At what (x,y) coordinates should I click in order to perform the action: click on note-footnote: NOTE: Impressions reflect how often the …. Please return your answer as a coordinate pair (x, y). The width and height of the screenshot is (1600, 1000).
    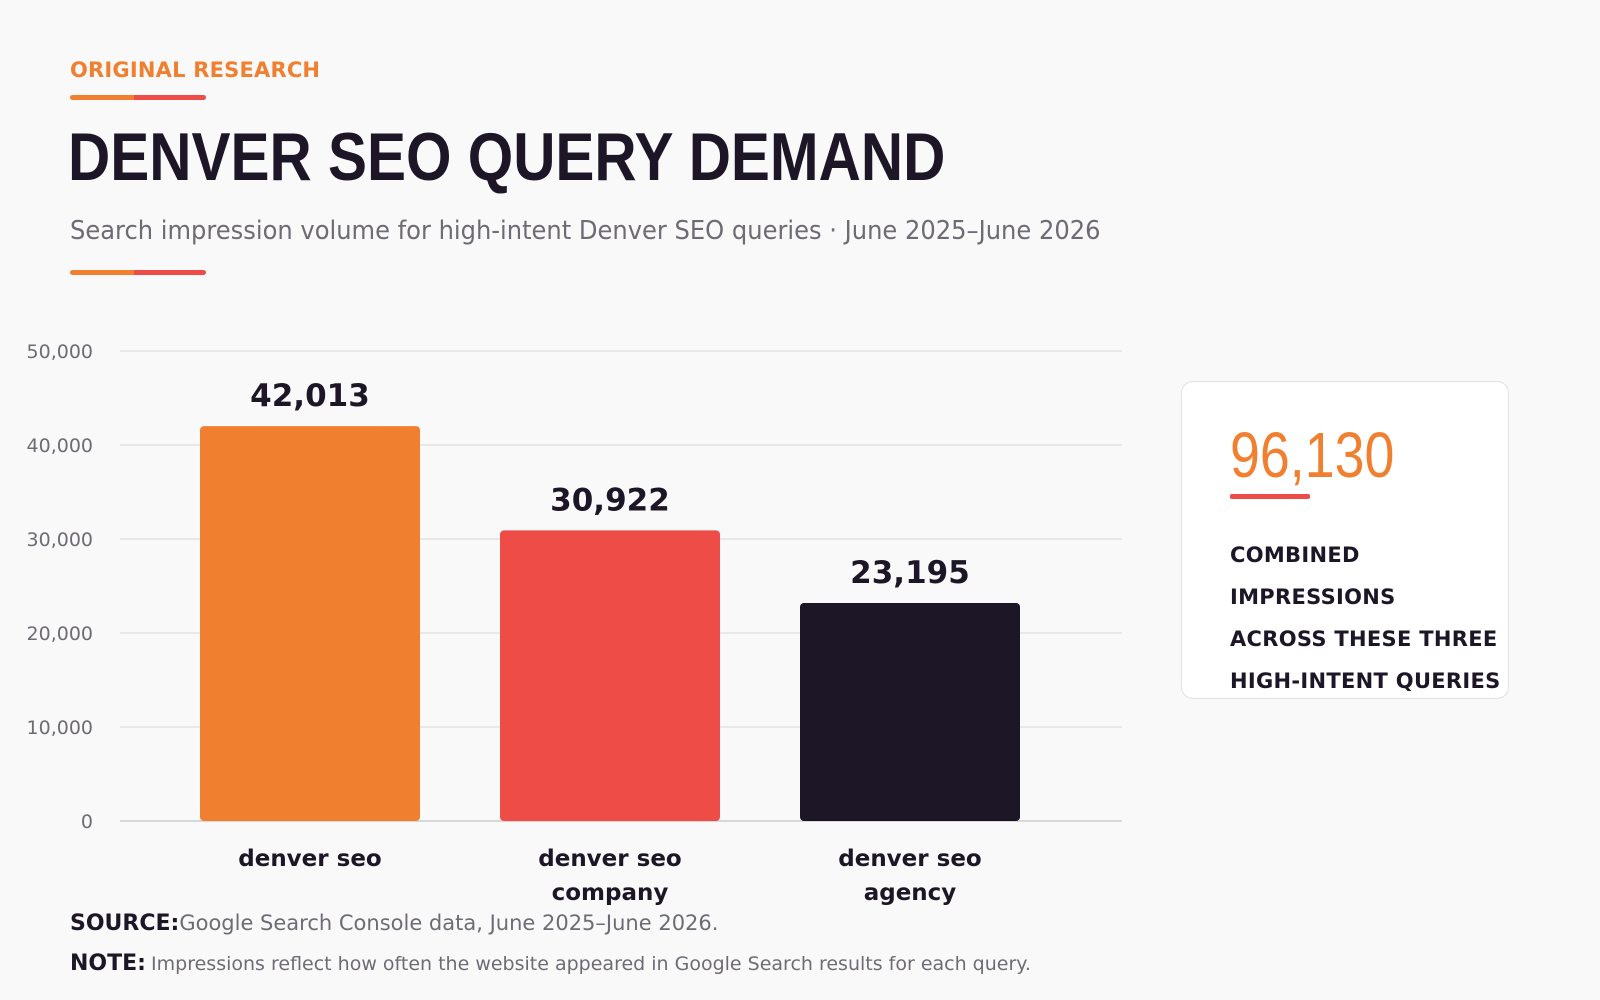
    Looking at the image, I should click on (550, 963).